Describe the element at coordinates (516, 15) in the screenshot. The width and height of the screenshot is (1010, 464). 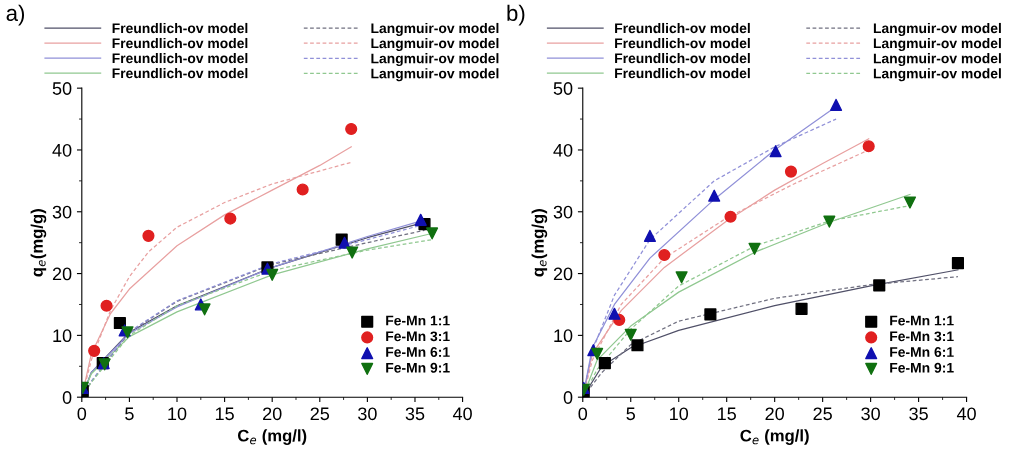
I see `chart-title: b)` at that location.